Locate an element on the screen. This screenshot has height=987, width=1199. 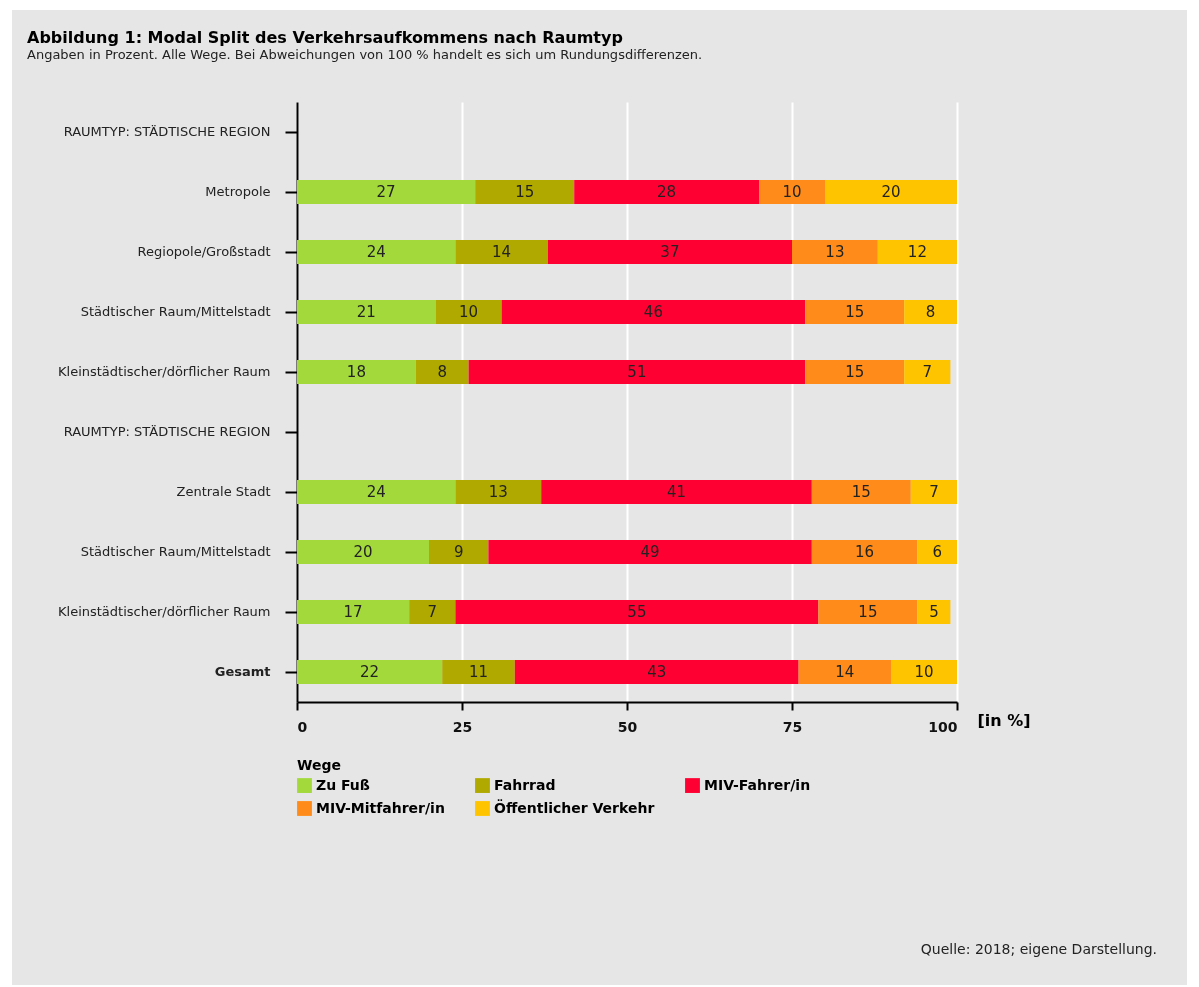
data-label: 55 is located at coordinates (637, 612).